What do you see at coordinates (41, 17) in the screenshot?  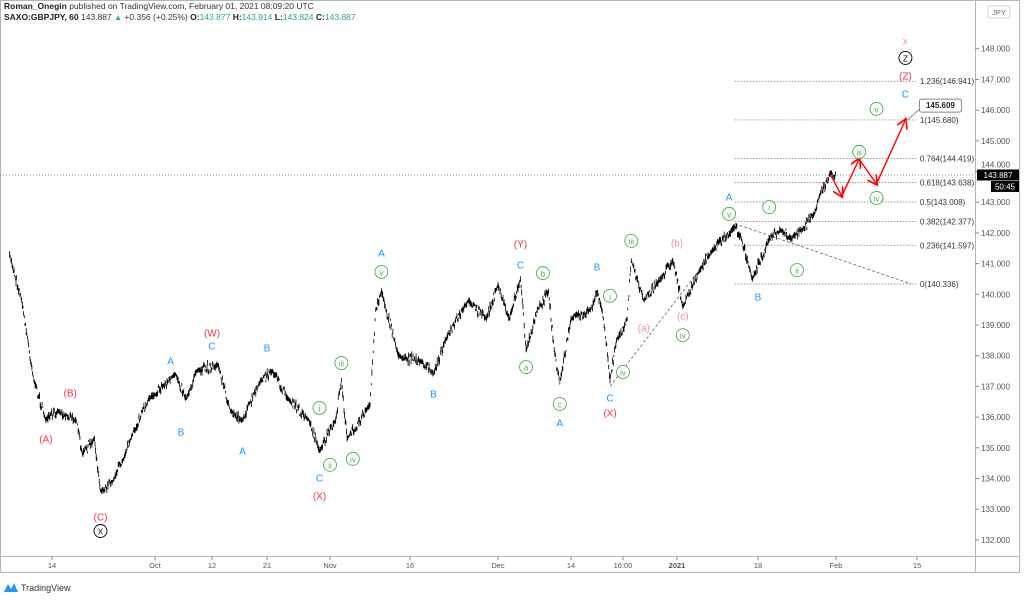 I see `symbol-name: SAXO:GBPJPY, 60` at bounding box center [41, 17].